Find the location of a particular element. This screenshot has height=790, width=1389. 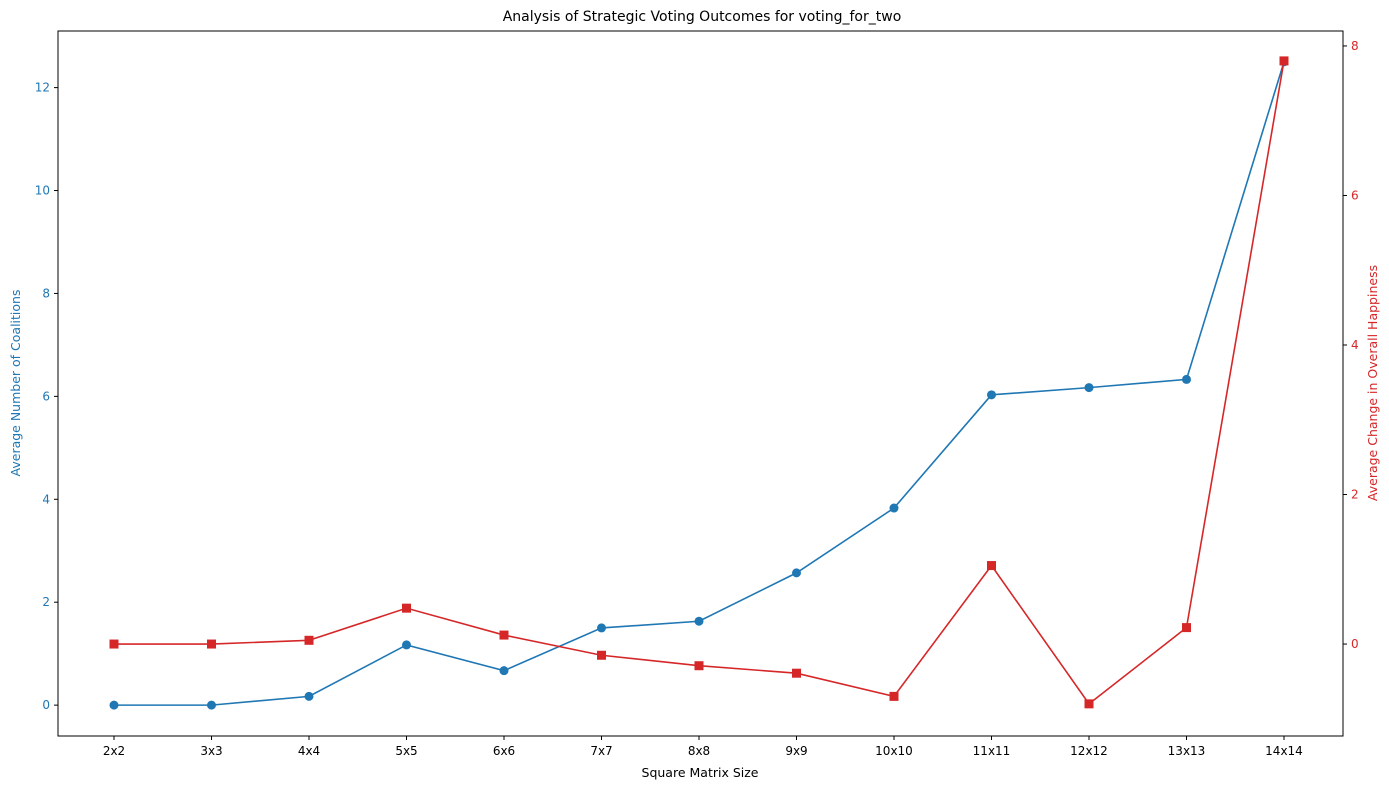

x-axis-title: Square Matrix Size is located at coordinates (700, 772).